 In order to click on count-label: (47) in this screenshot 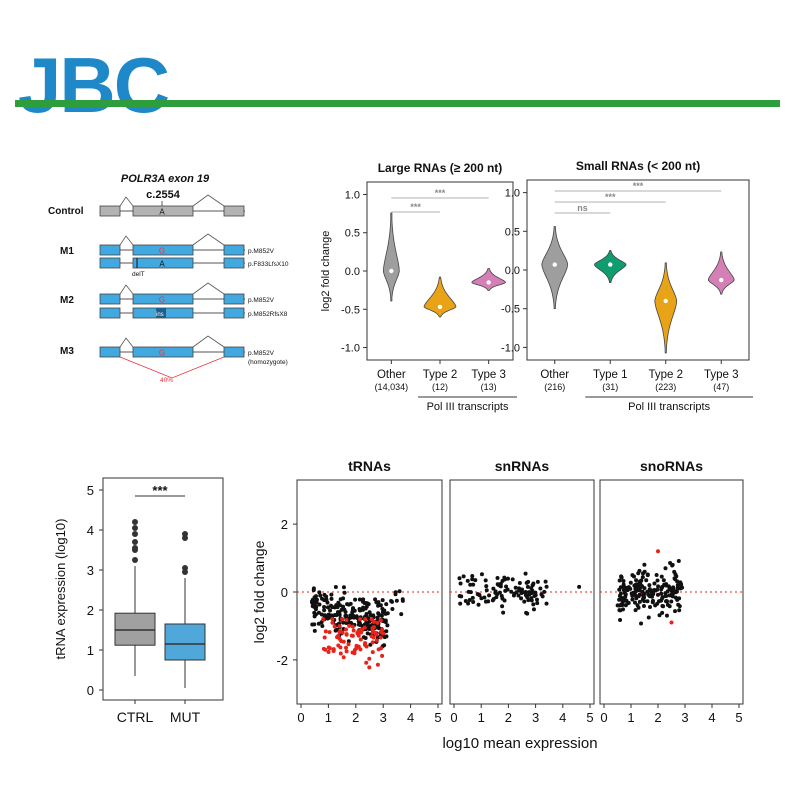, I will do `click(721, 387)`.